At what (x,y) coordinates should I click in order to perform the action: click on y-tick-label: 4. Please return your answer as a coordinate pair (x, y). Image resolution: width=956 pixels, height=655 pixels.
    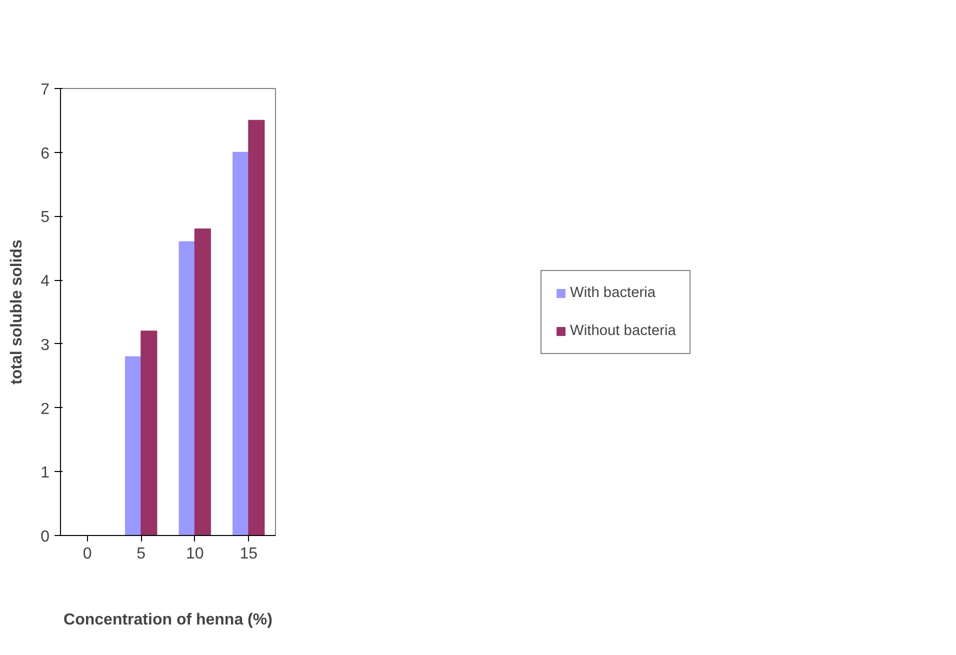
    Looking at the image, I should click on (45, 281).